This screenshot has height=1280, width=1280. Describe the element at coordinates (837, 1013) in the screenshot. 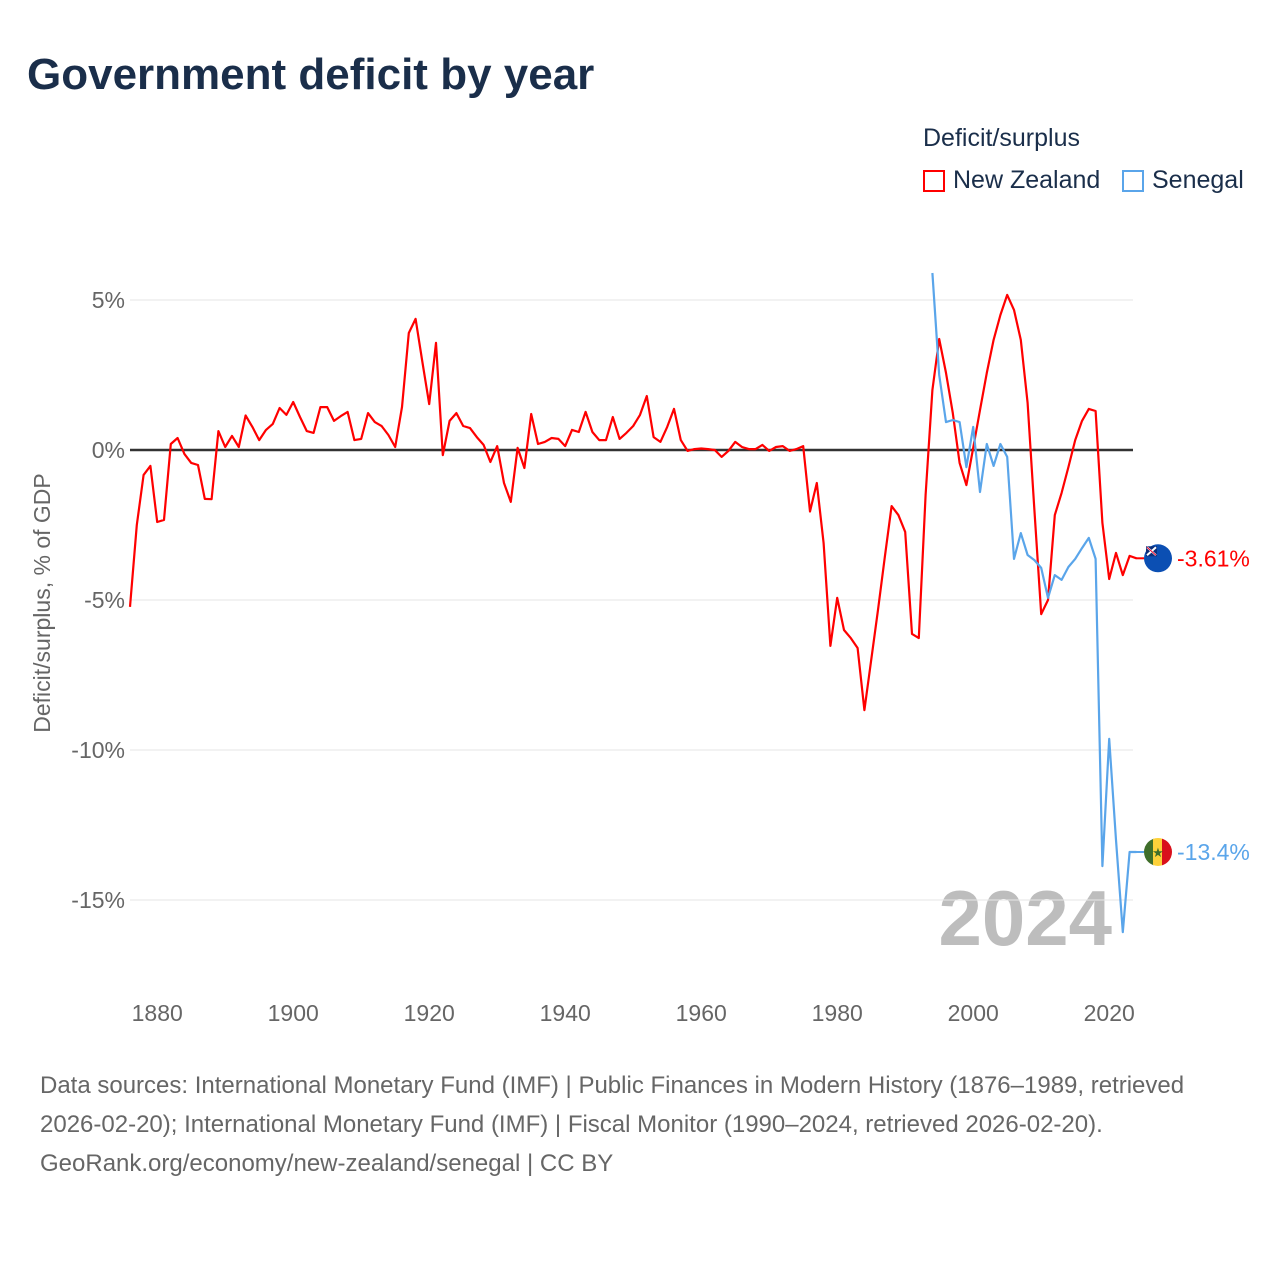

I see `x-tick-label: 1980` at that location.